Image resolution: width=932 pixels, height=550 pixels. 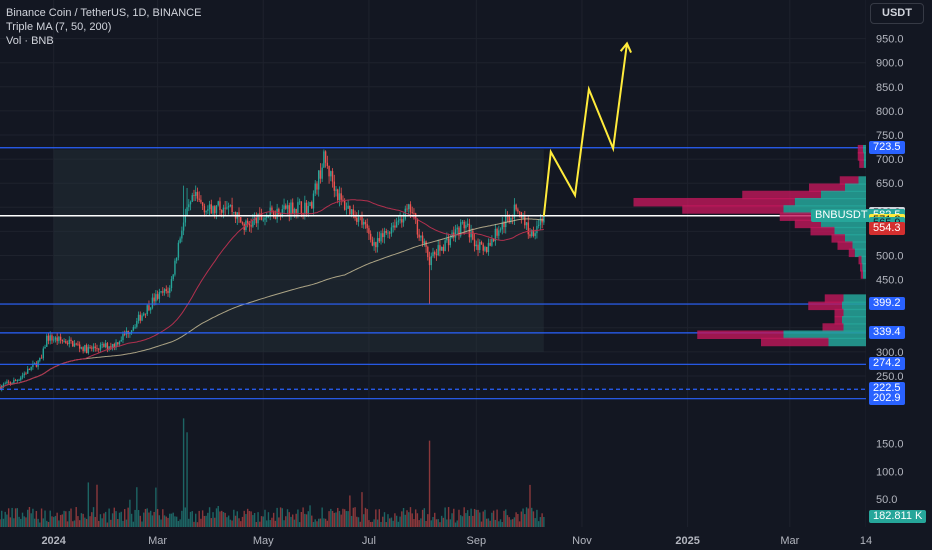 I want to click on price-badge: 723.5, so click(x=887, y=147).